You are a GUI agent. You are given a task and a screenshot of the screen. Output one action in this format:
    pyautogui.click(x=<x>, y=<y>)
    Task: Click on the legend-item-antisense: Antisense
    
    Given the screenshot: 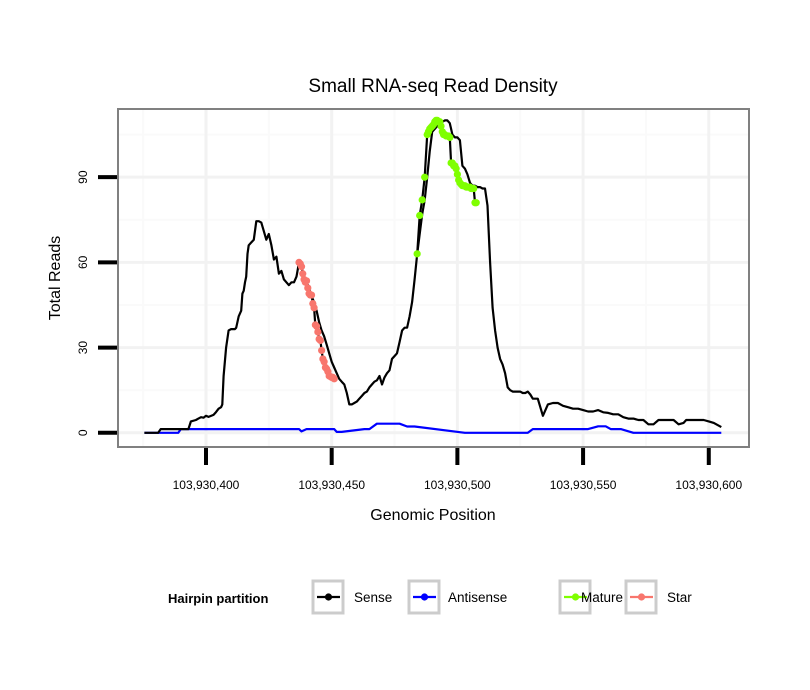 What is the action you would take?
    pyautogui.click(x=457, y=597)
    